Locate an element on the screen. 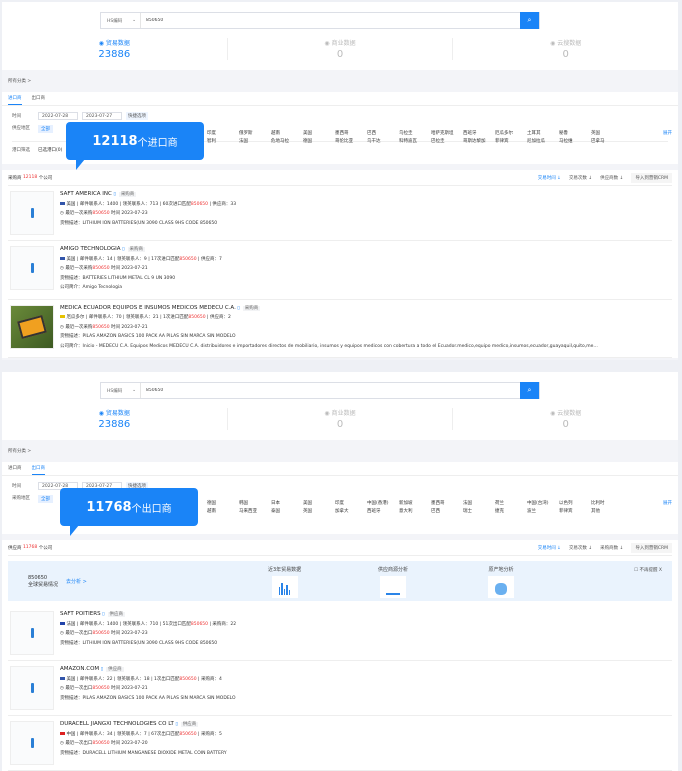 This screenshot has height=771, width=682. region-option: 荷兰 is located at coordinates (499, 503).